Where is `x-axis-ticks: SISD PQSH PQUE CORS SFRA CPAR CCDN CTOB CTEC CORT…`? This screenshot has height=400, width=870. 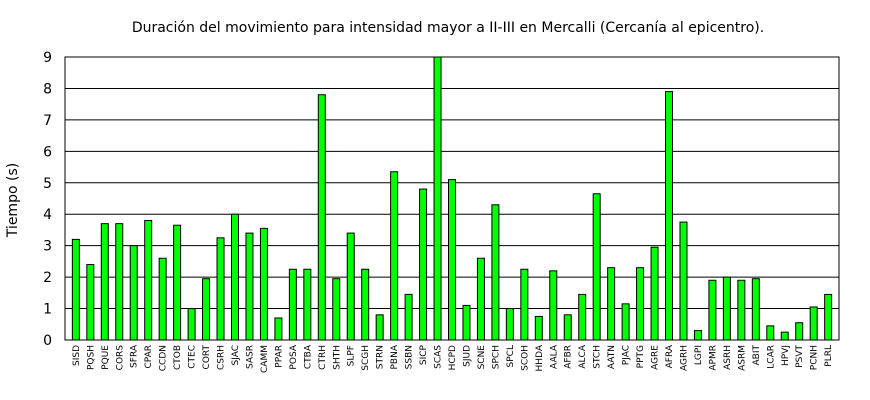 x-axis-ticks: SISD PQSH PQUE CORS SFRA CPAR CCDN CTOB CTEC CORT… is located at coordinates (453, 358).